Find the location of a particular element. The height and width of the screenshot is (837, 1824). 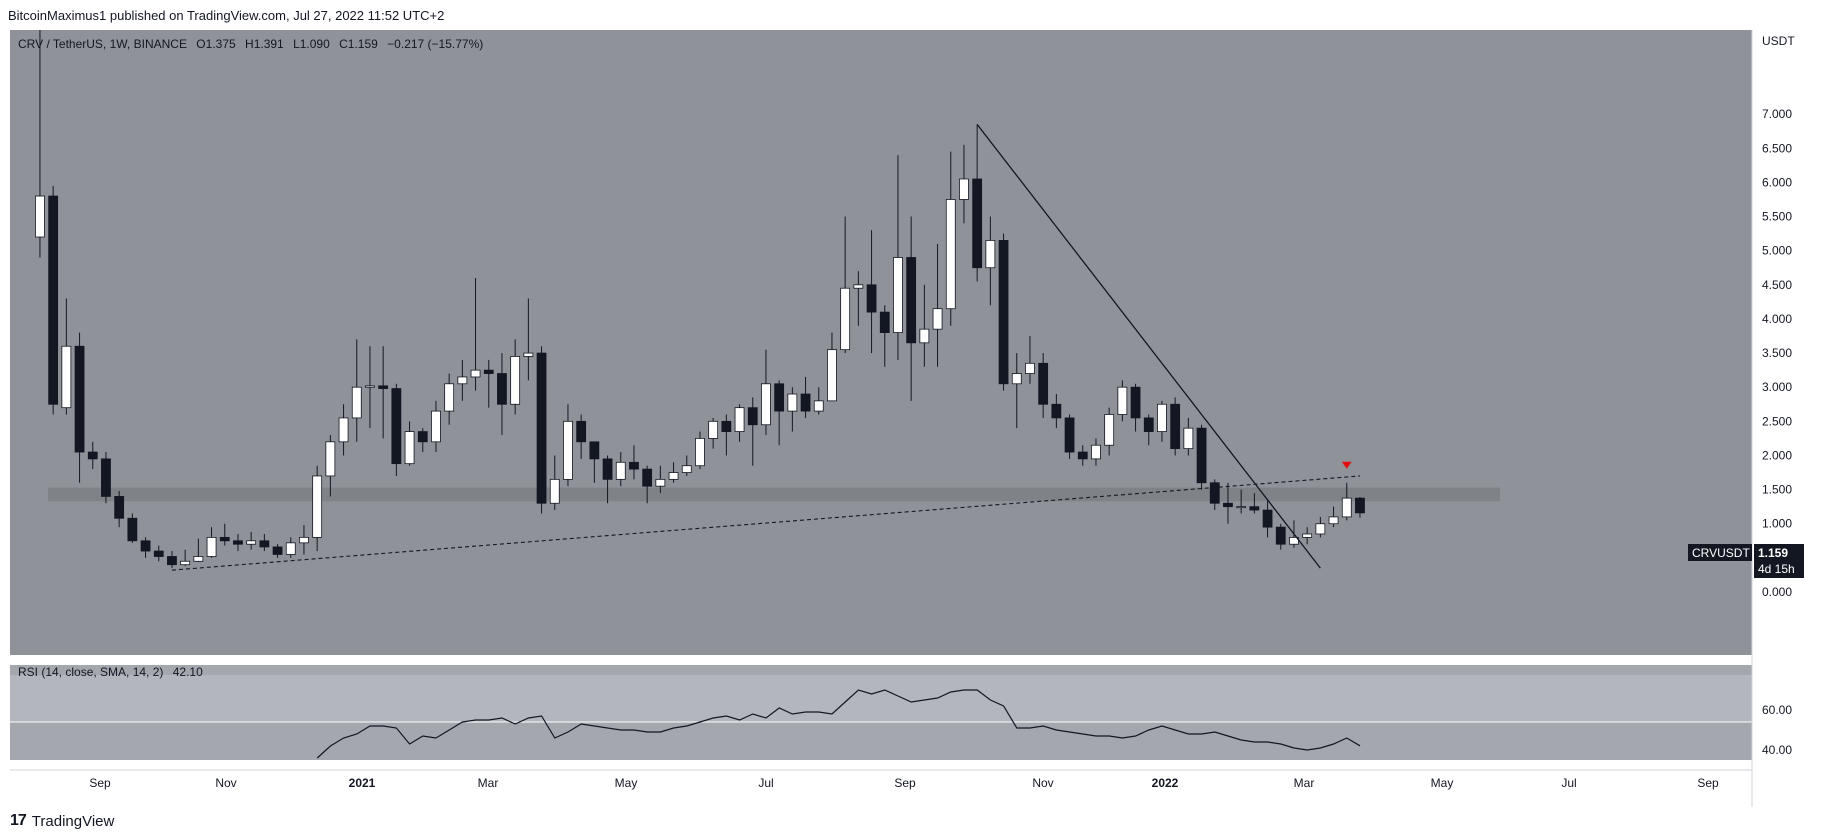

rsi-legend: RSI (14, close, SMA, 14, 2) 42.10 is located at coordinates (110, 672).